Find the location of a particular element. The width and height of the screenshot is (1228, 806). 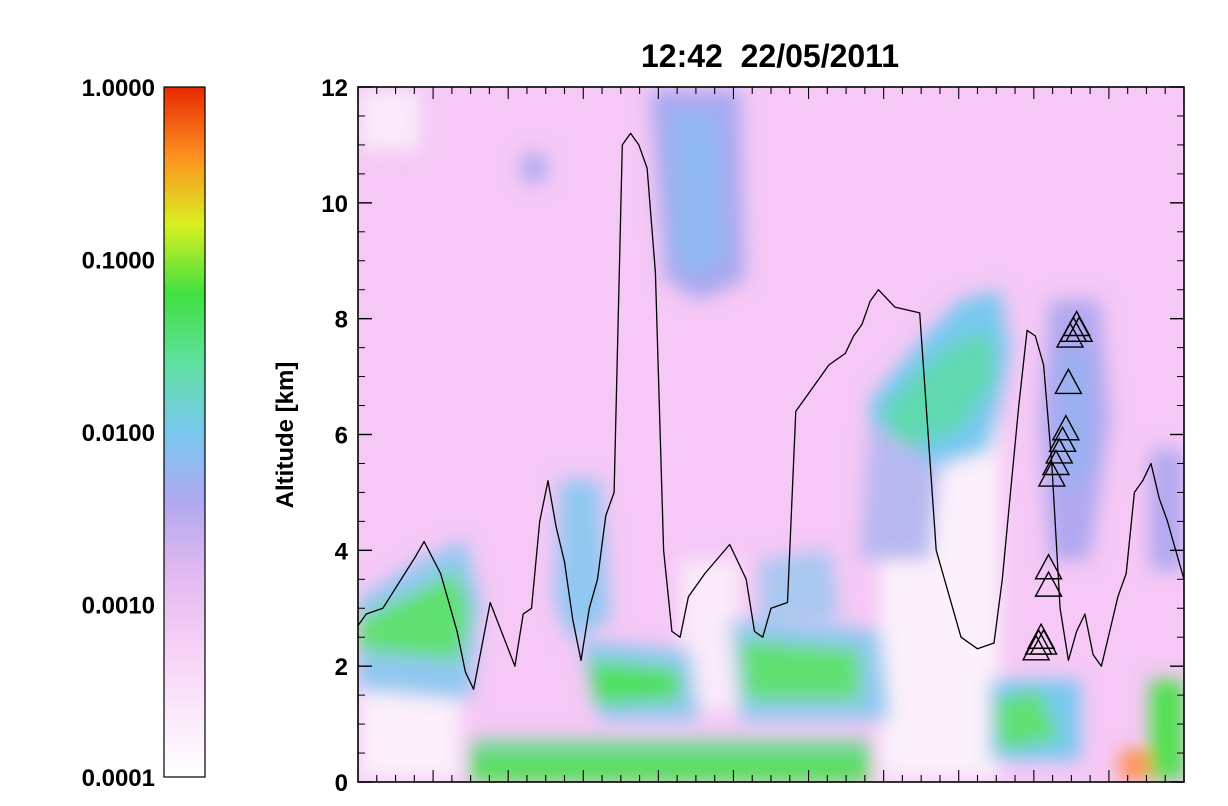

colorbar-tick-label: 1.0000 is located at coordinates (118, 88).